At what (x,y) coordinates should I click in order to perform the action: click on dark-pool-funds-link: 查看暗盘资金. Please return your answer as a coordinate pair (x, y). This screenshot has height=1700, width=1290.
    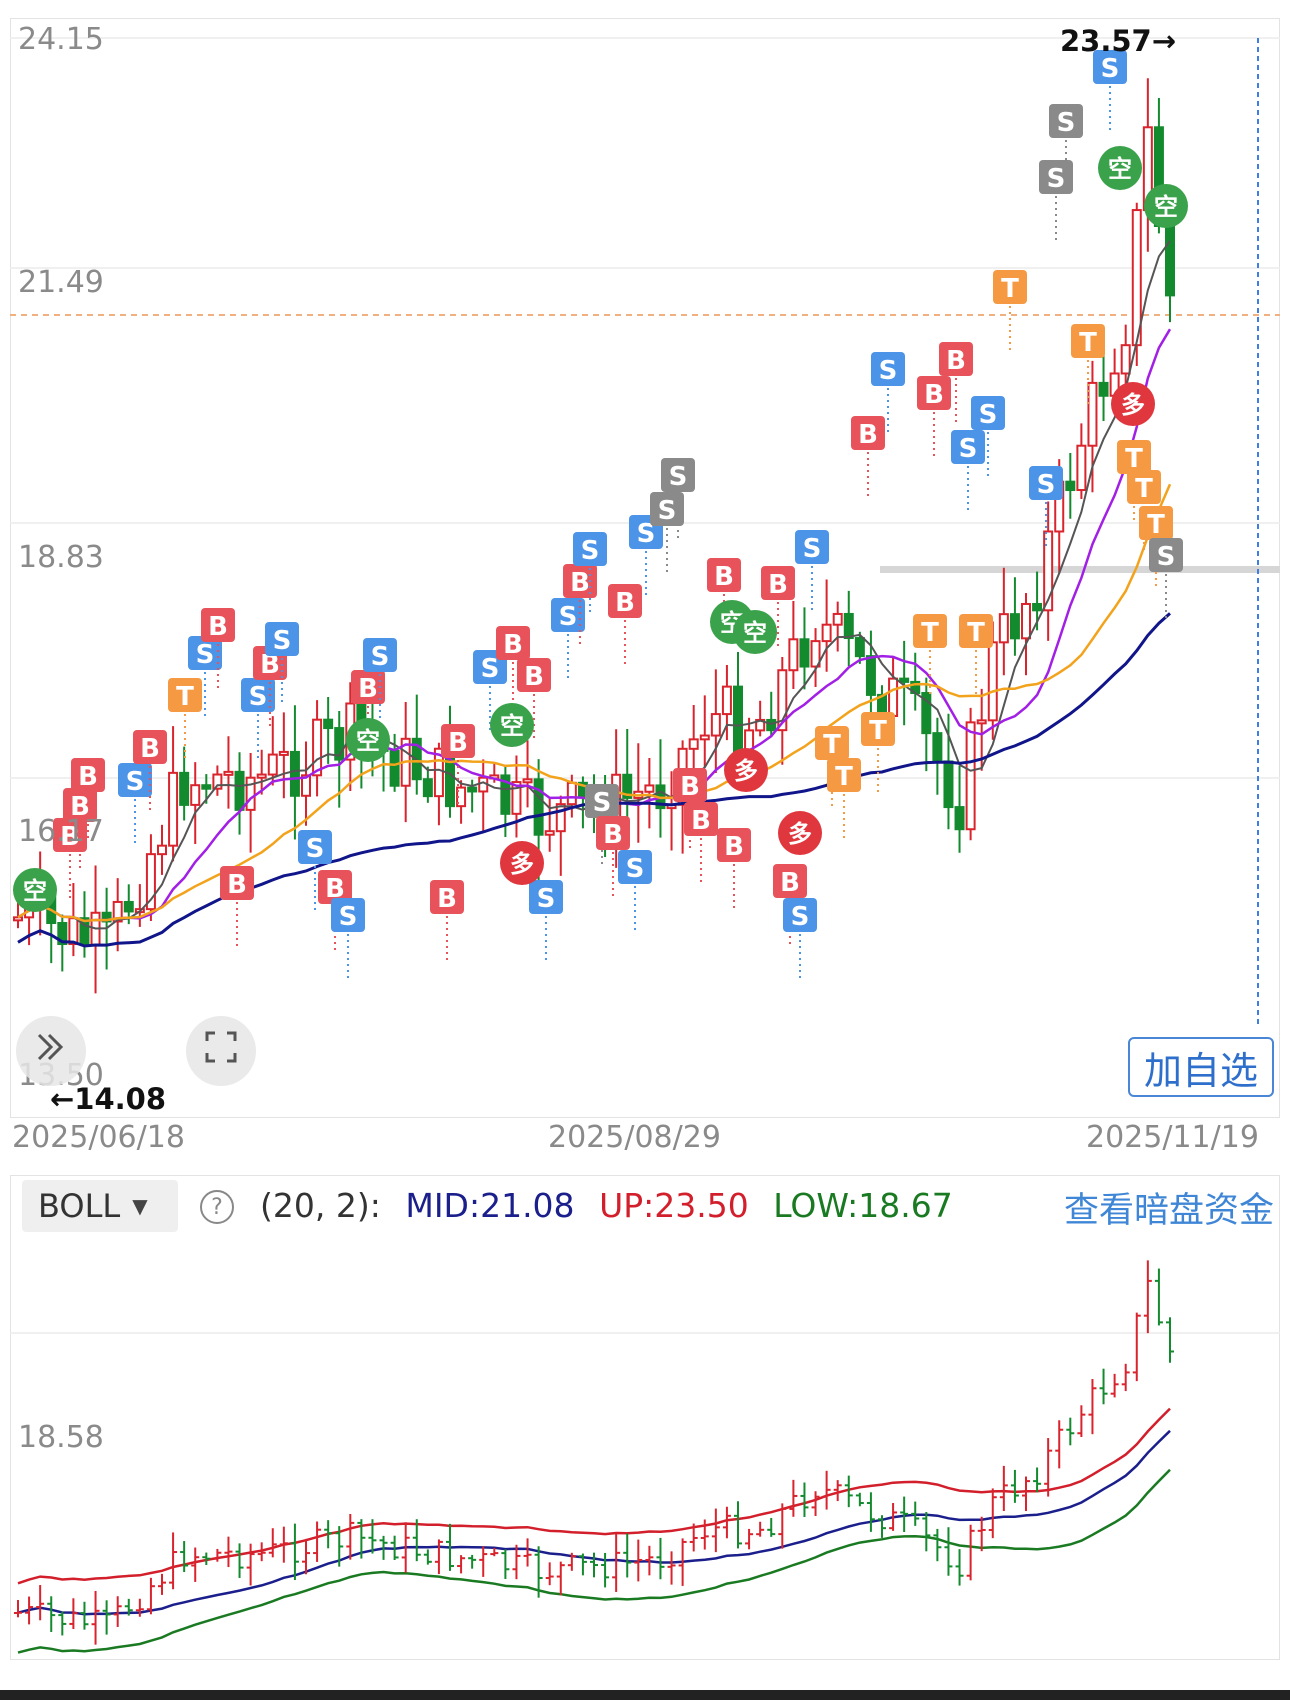
    Looking at the image, I should click on (1168, 1211).